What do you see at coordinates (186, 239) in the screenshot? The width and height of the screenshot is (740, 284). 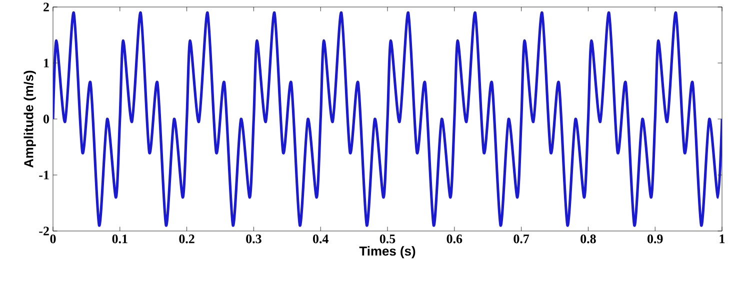 I see `x-tick-label: 0.2` at bounding box center [186, 239].